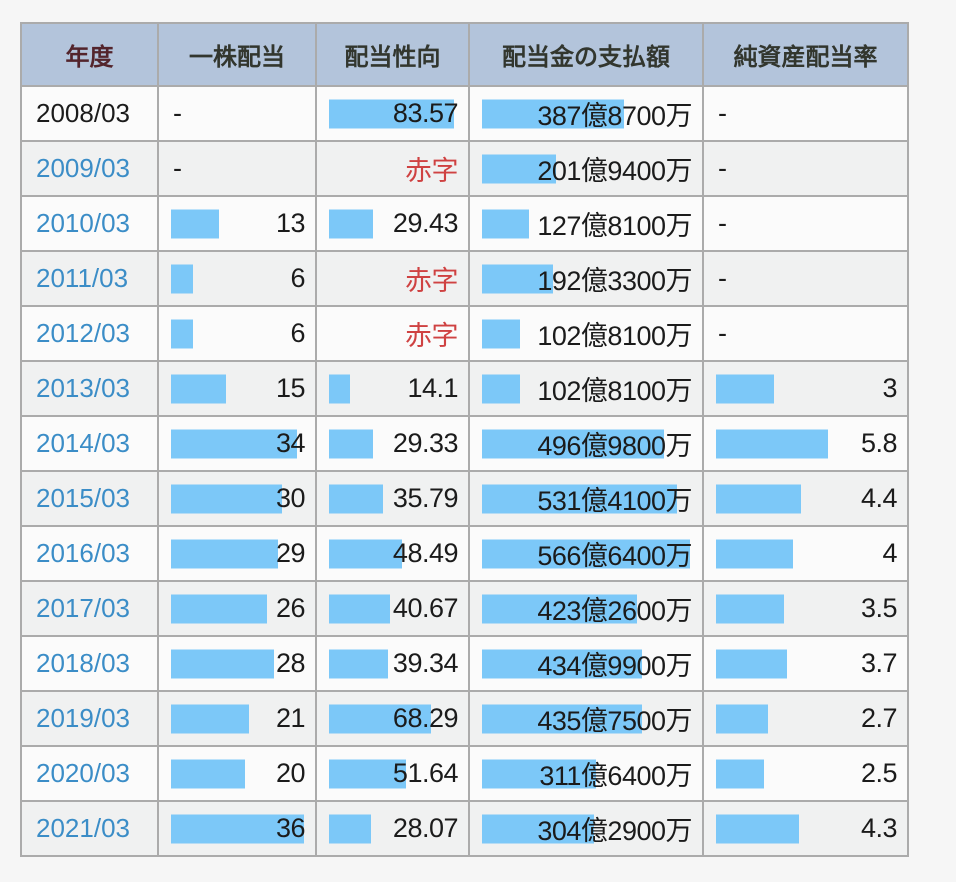 This screenshot has height=882, width=956. I want to click on net-asset-dividend-rate-value: 3.5, so click(879, 608).